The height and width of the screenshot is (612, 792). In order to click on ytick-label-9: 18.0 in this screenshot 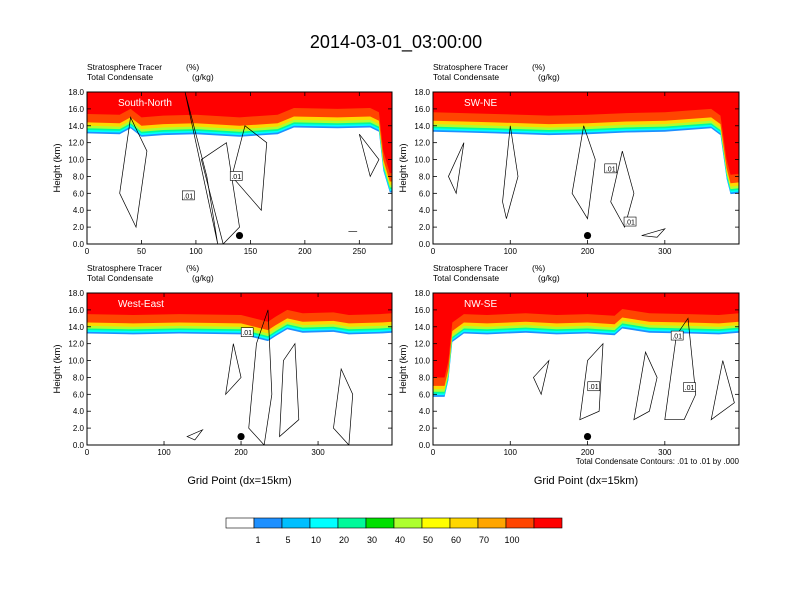, I will do `click(76, 293)`.